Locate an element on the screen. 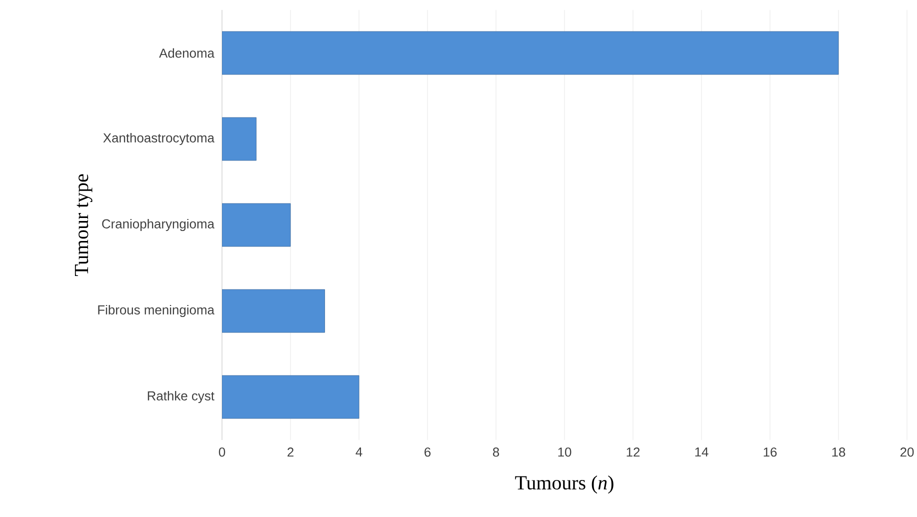  y-axis-title: Tumour type is located at coordinates (83, 225).